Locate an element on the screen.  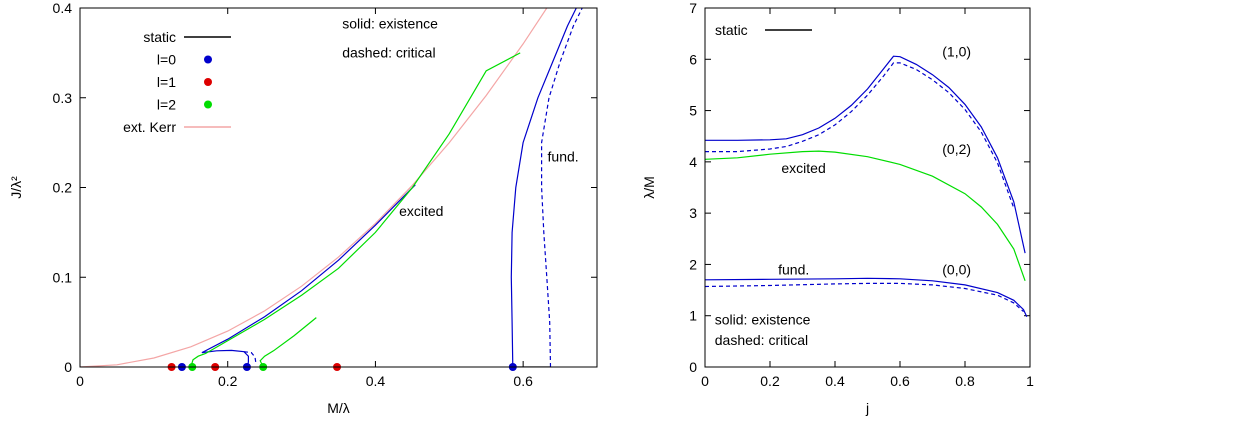
y-tick-label: 5 is located at coordinates (693, 111).